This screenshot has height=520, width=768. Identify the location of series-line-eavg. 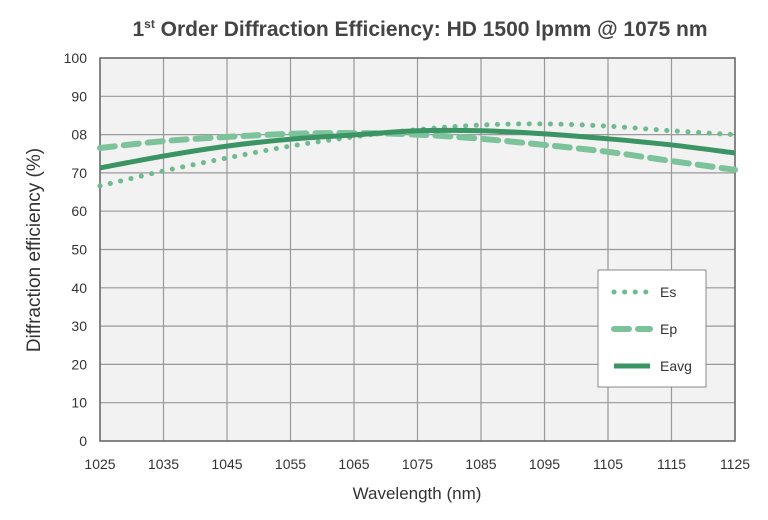
(417, 149).